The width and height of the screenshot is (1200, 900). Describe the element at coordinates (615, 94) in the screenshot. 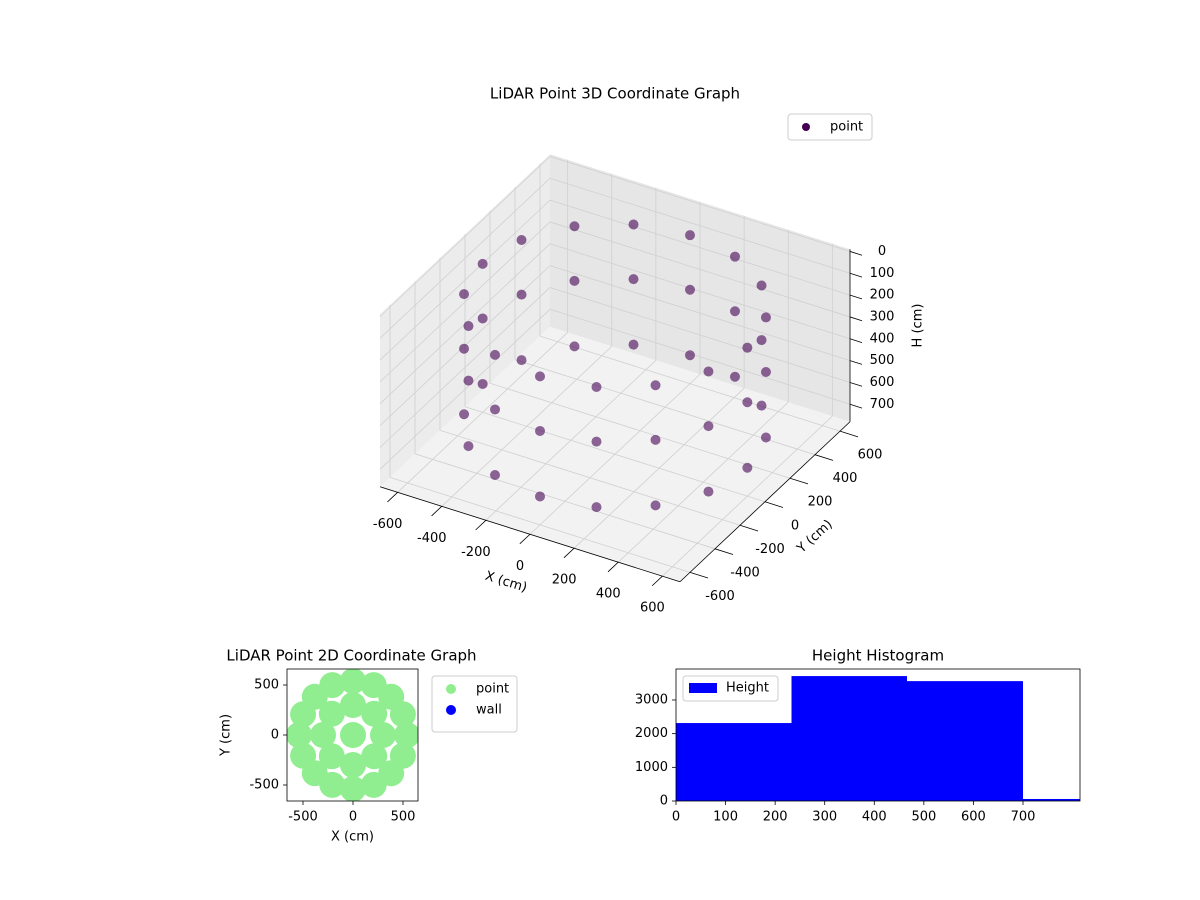

I see `chart-title: LiDAR Point 3D Coordinate Graph` at that location.